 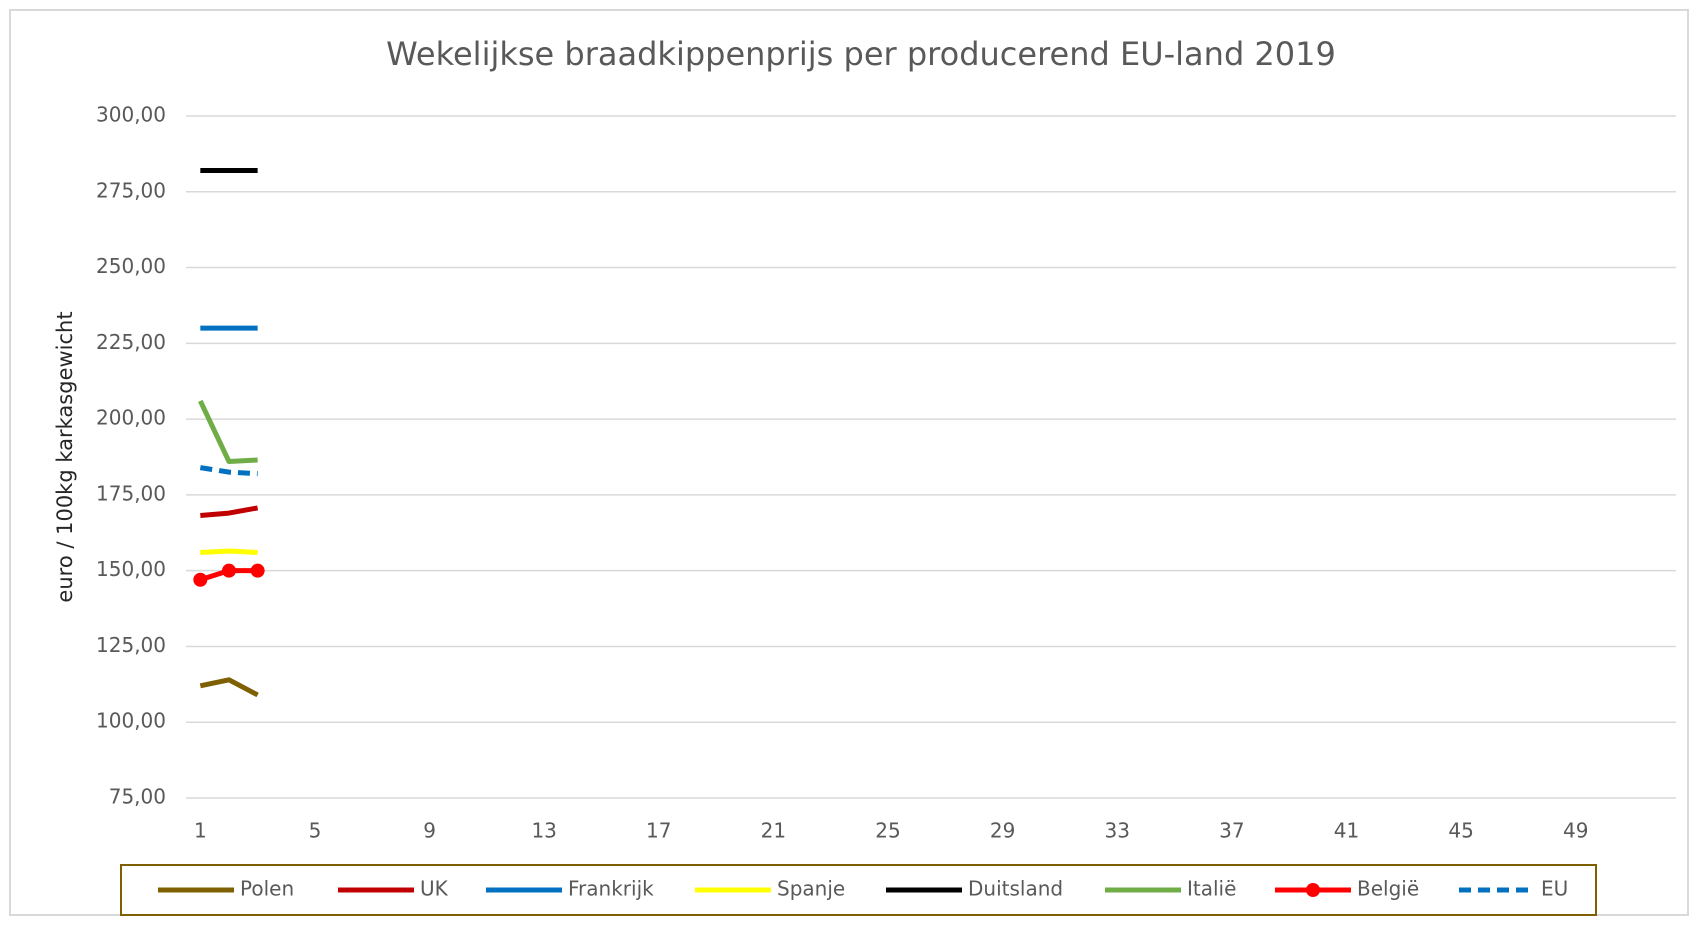 I want to click on y-tick-label: 200,00, so click(x=131, y=418).